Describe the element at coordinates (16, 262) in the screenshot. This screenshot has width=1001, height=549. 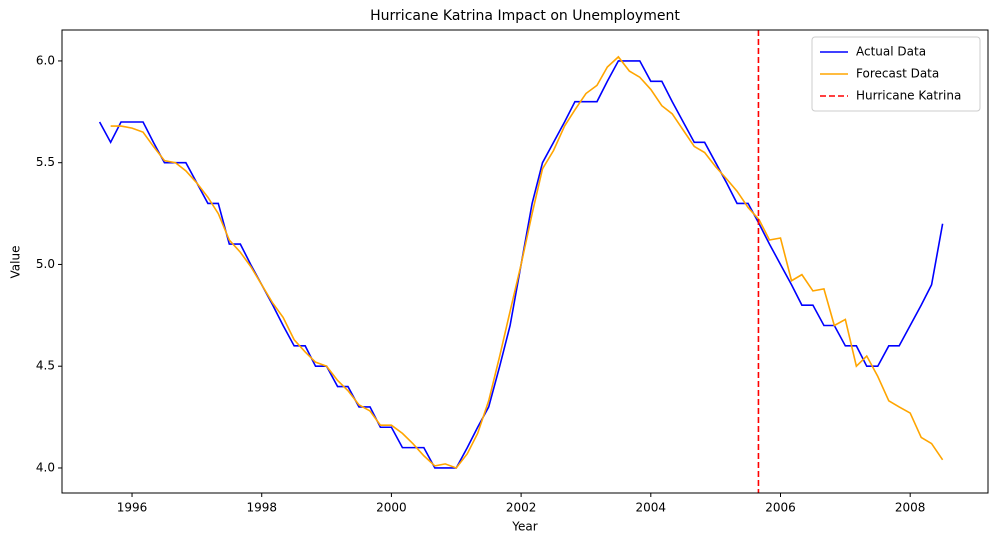
I see `y-axis-label: Value` at that location.